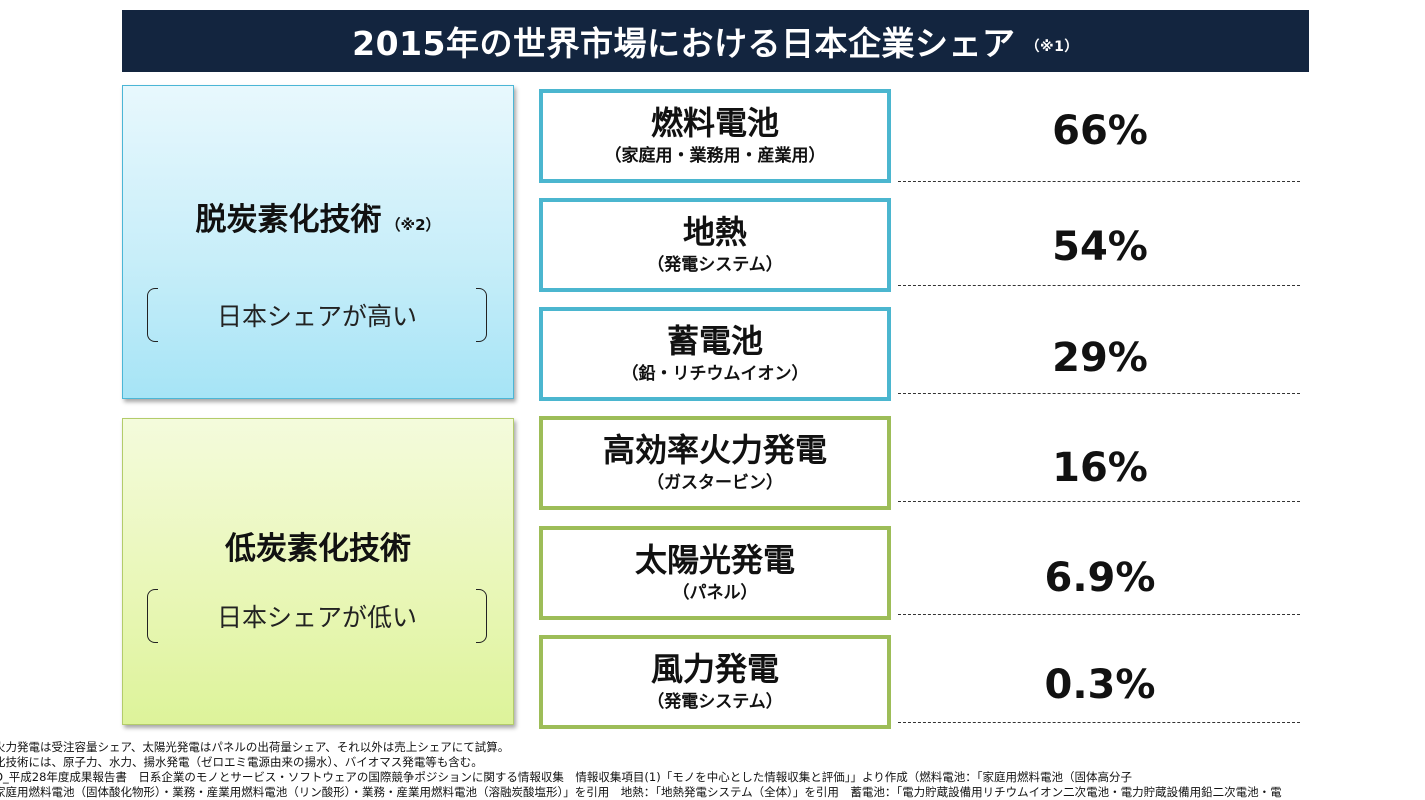 The image size is (1425, 800). Describe the element at coordinates (1100, 685) in the screenshot. I see `share-wind: 0.3%` at that location.